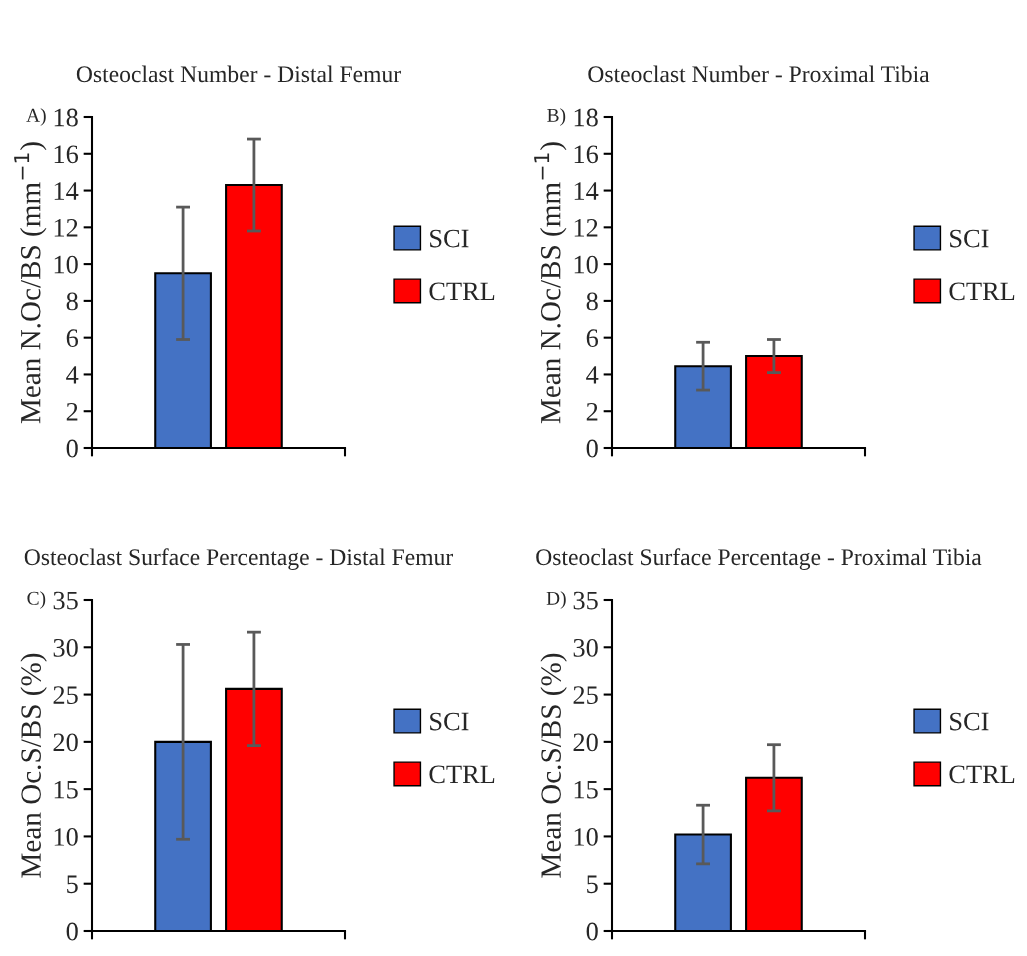  What do you see at coordinates (556, 600) in the screenshot?
I see `text: D)` at bounding box center [556, 600].